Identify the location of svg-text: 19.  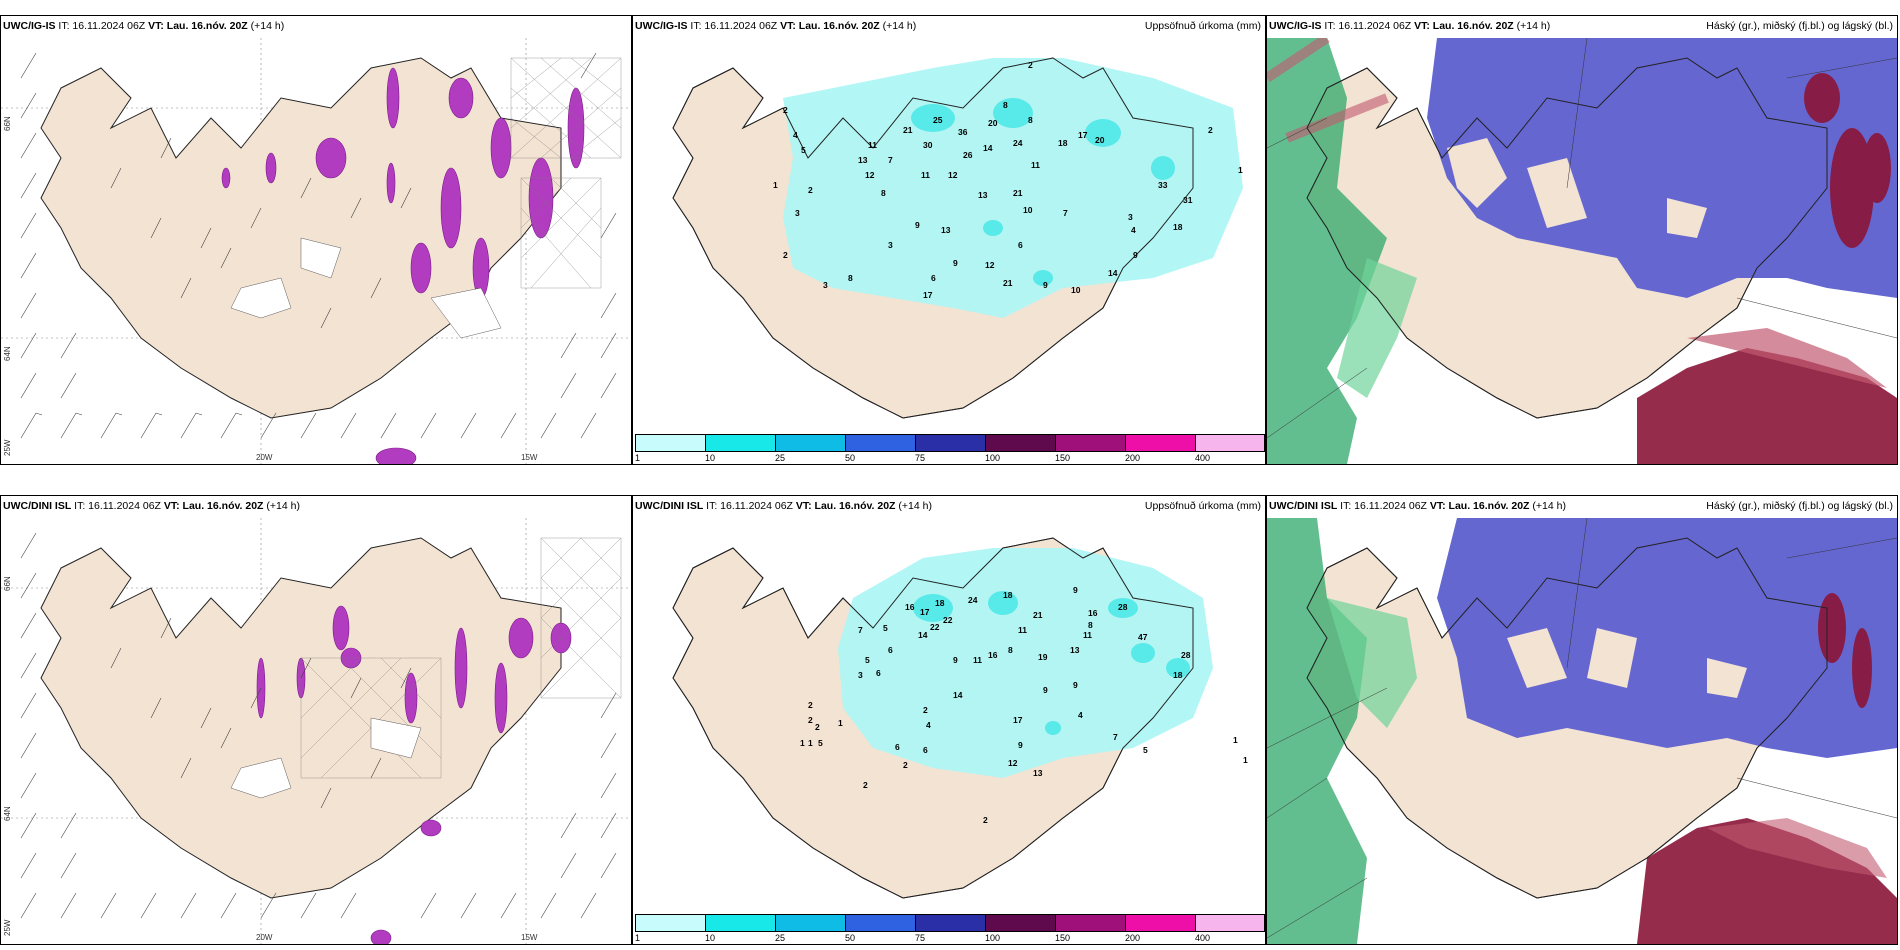
(1043, 657).